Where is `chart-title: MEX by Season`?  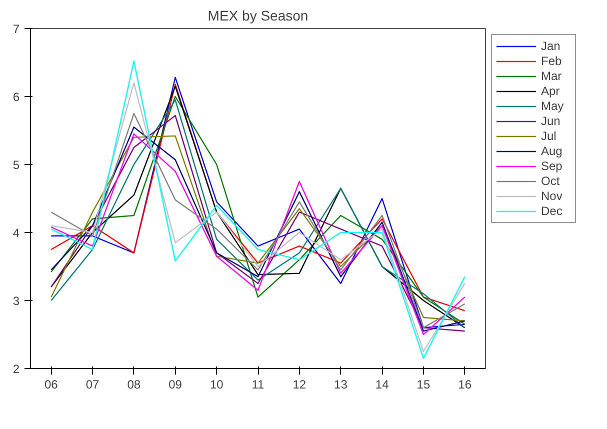
chart-title: MEX by Season is located at coordinates (258, 16).